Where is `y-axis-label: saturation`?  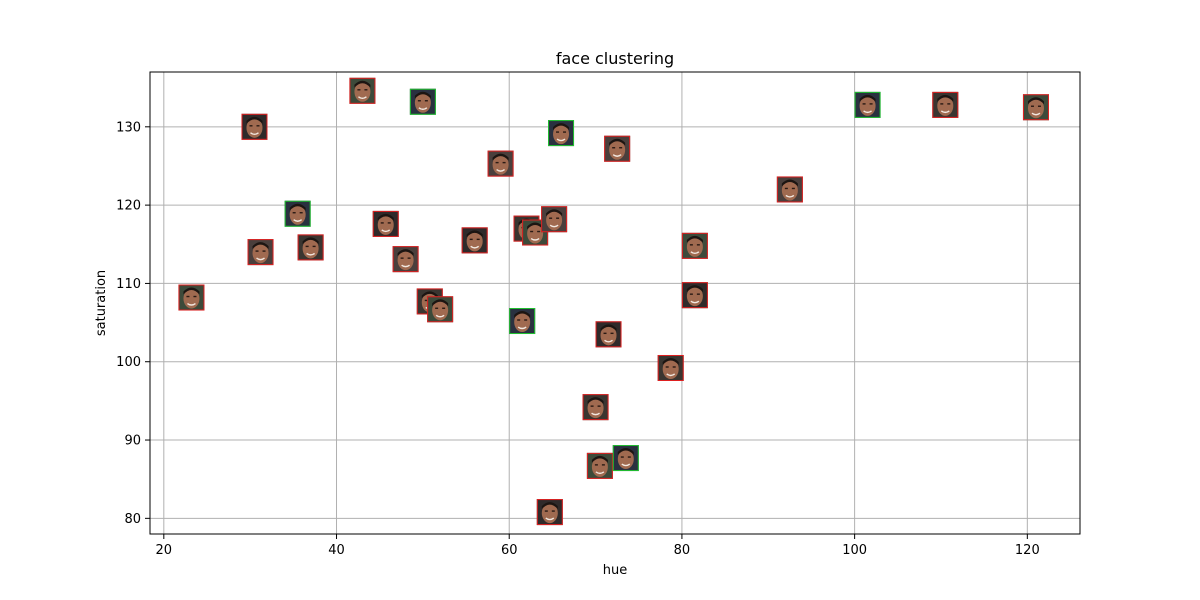
y-axis-label: saturation is located at coordinates (101, 303).